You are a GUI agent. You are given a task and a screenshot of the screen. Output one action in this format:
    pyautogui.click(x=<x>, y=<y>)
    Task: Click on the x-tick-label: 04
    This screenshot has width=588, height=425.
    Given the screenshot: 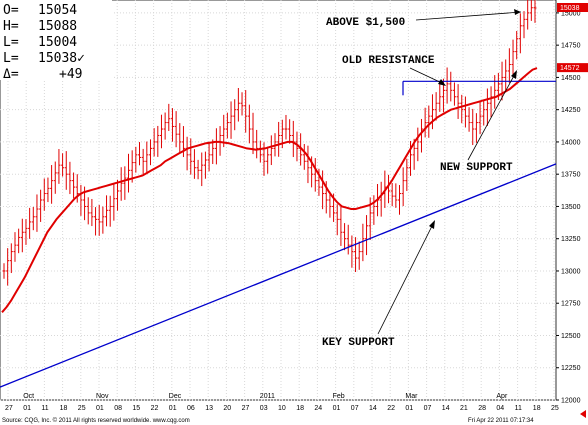 What is the action you would take?
    pyautogui.click(x=500, y=408)
    